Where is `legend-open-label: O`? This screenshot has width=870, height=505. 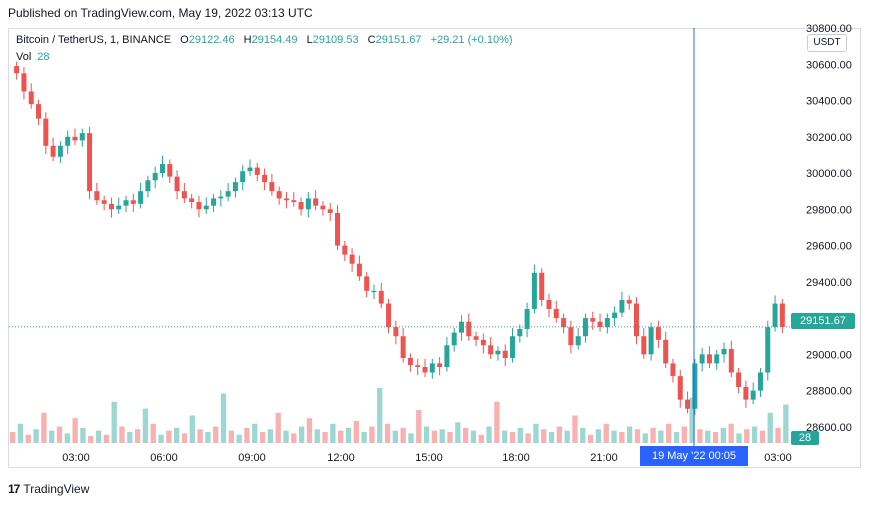 legend-open-label: O is located at coordinates (184, 40).